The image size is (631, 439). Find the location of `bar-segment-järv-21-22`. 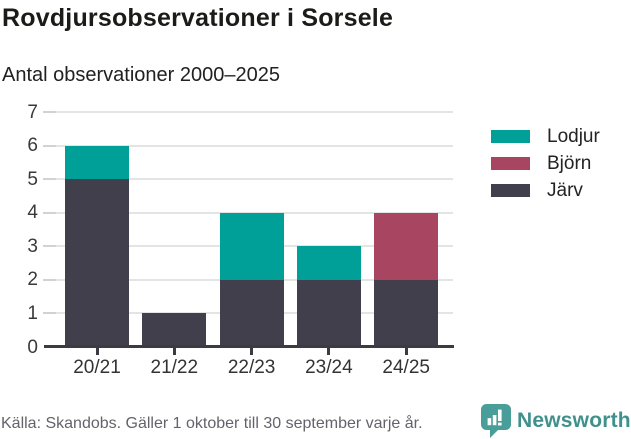

bar-segment-järv-21-22 is located at coordinates (174, 330).